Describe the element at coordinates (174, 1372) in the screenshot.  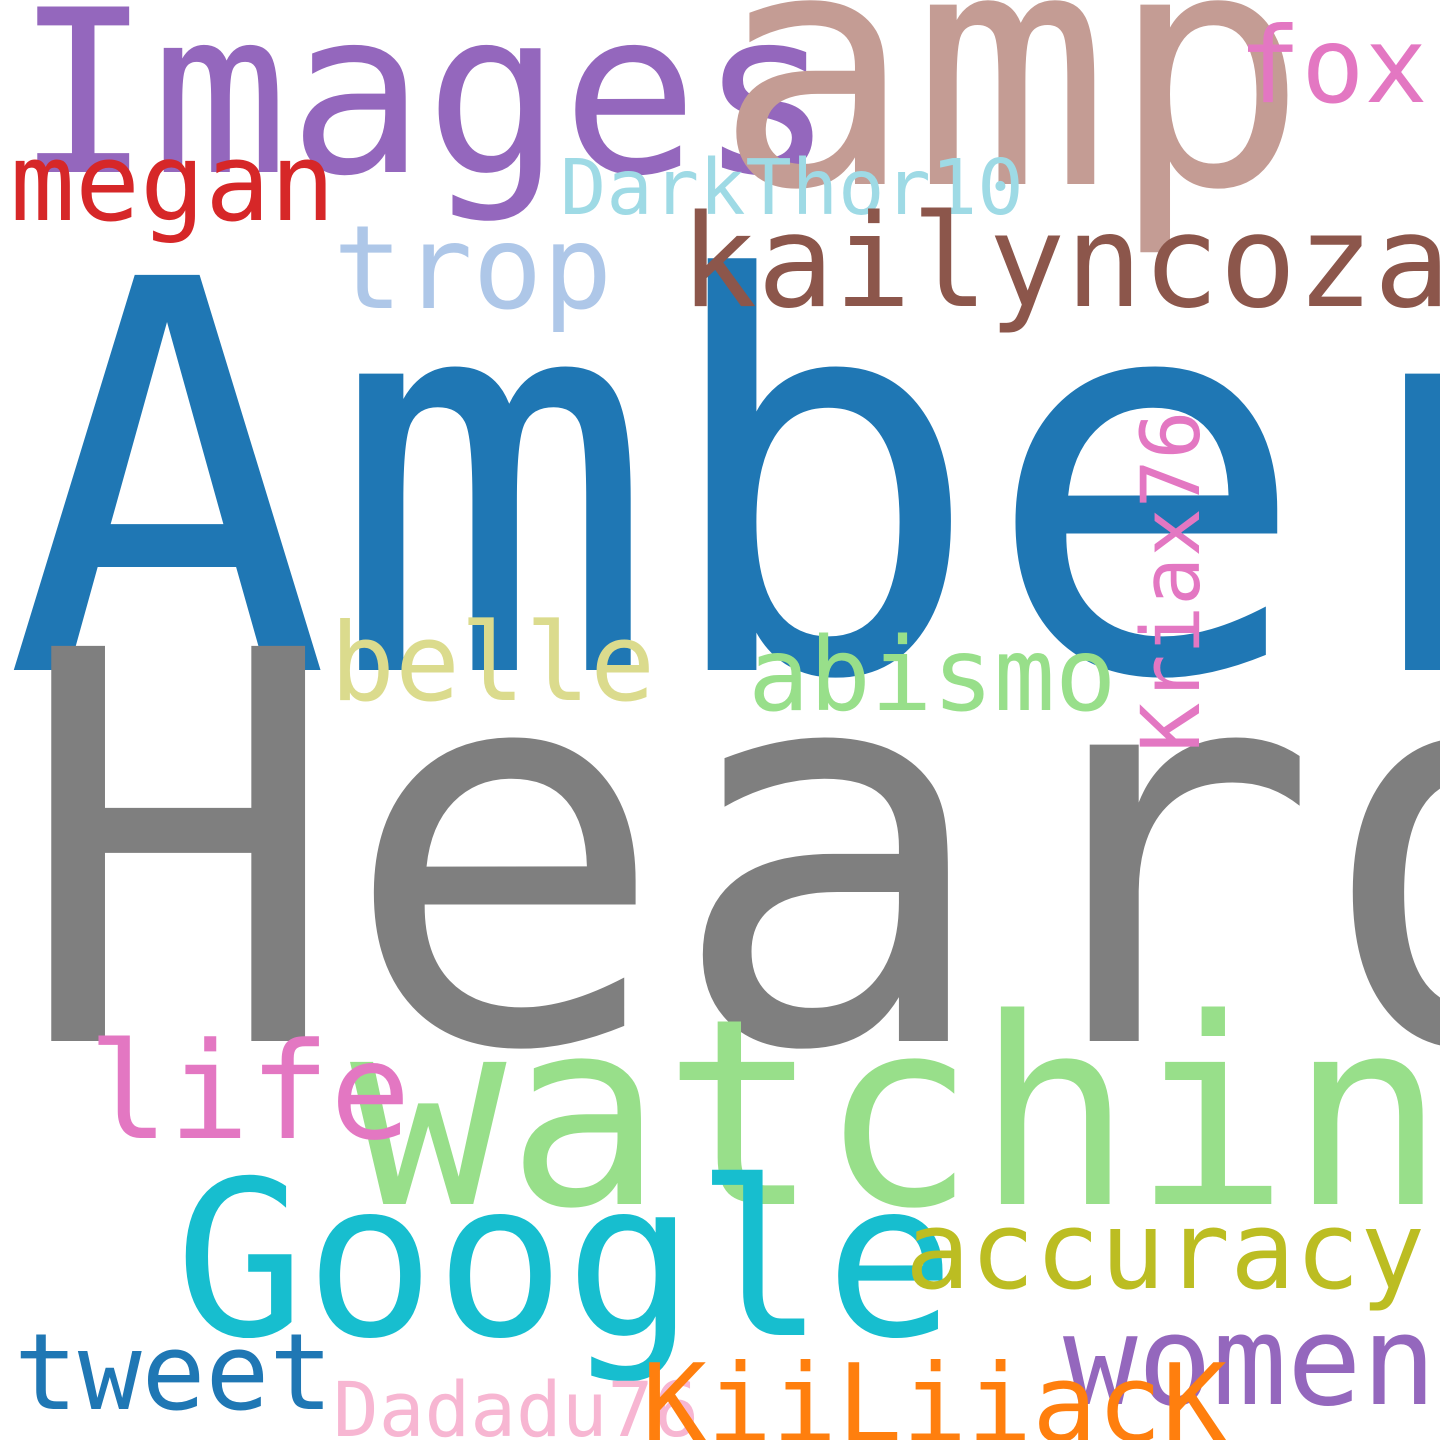
I see `word-tweet: tweet` at that location.